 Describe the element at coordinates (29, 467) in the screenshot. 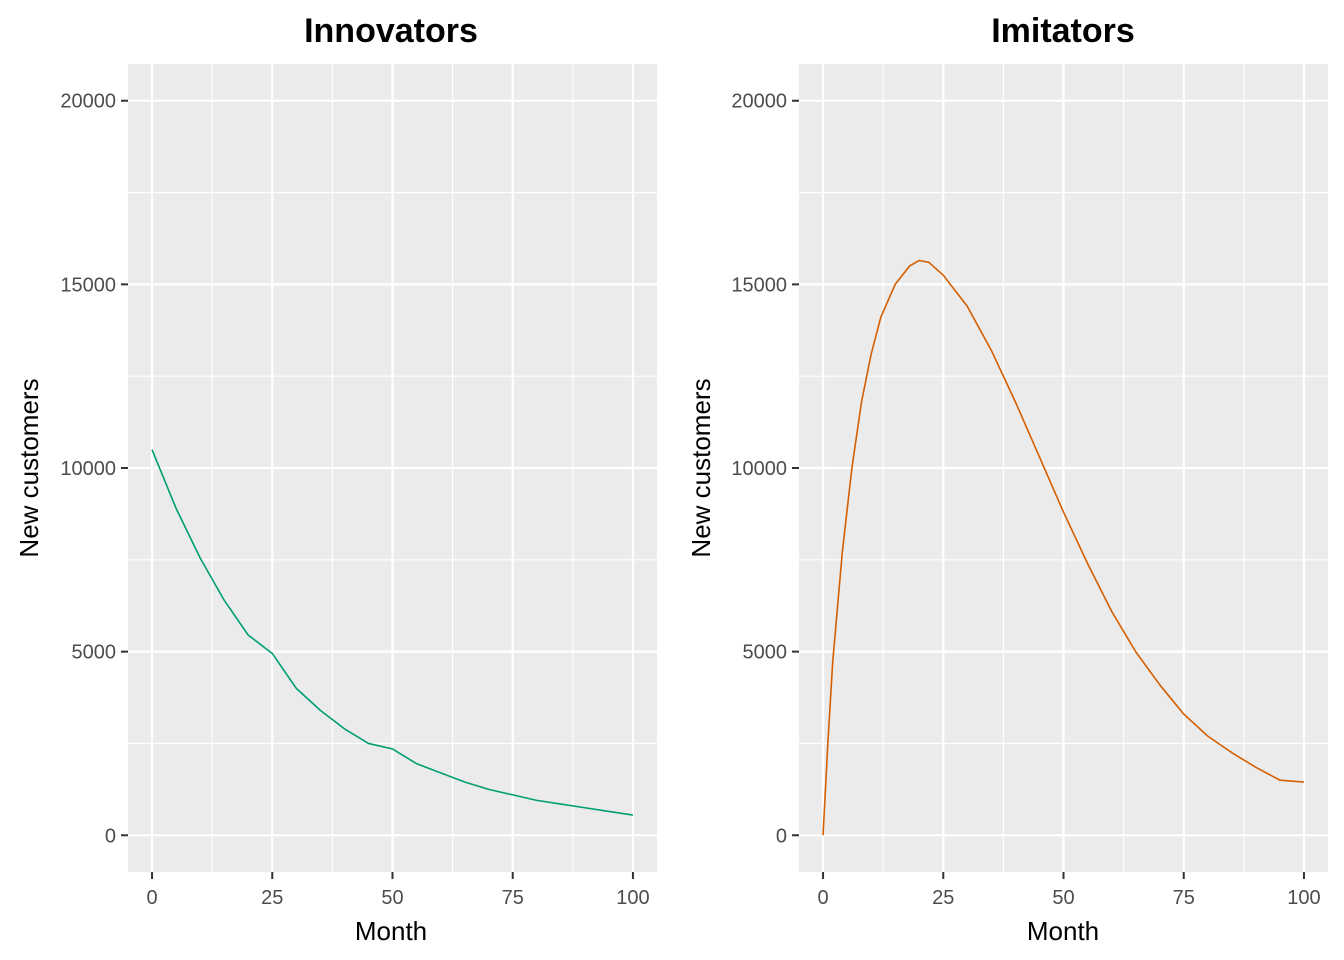

I see `innovators-y-axis-title: New customers` at that location.